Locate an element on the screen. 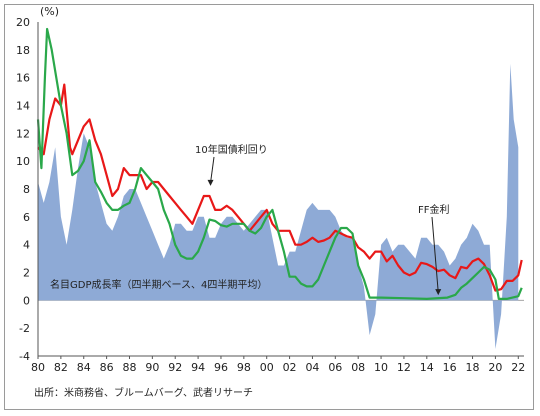 This screenshot has height=416, width=540. x-tick-label: 82 is located at coordinates (61, 367).